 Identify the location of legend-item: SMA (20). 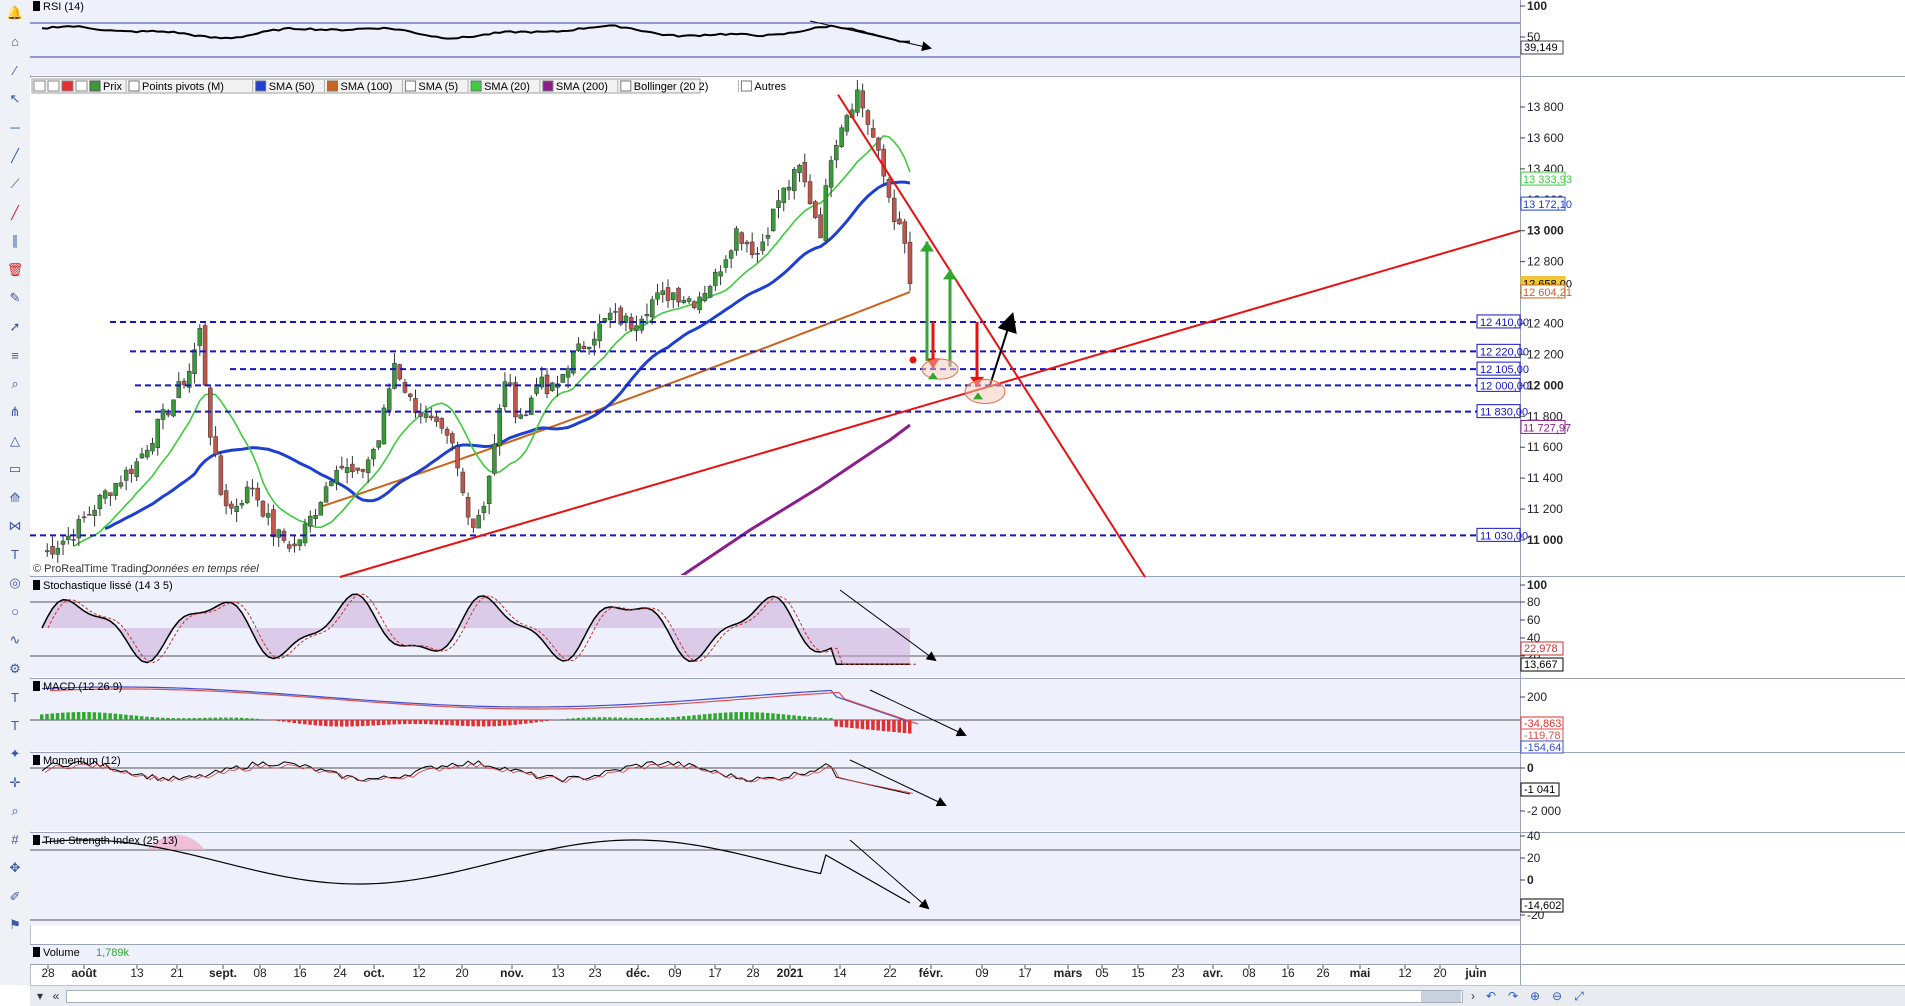
(499, 86).